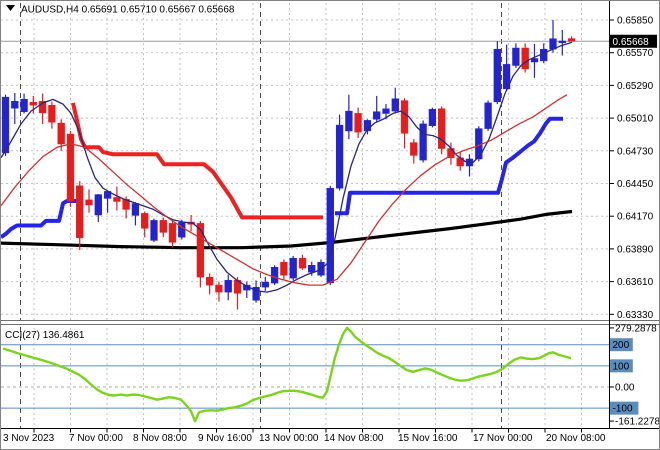  Describe the element at coordinates (635, 184) in the screenshot. I see `price-axis-label: 0.64450` at that location.